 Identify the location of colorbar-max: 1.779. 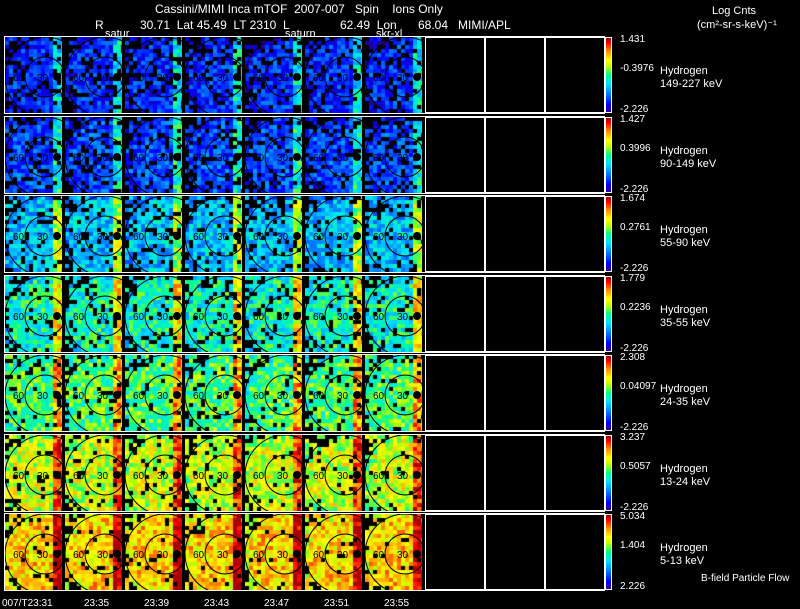
(633, 278).